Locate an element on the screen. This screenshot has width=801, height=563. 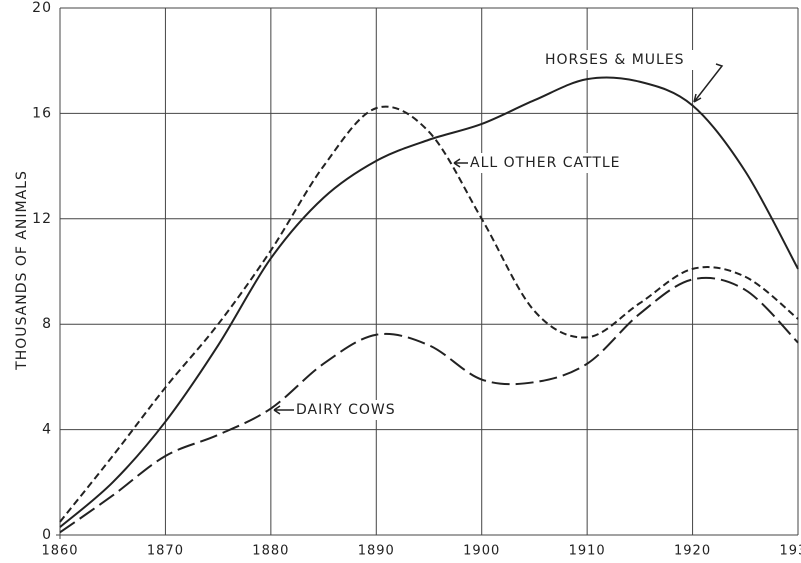
y-tick-label: 8 is located at coordinates (47, 324).